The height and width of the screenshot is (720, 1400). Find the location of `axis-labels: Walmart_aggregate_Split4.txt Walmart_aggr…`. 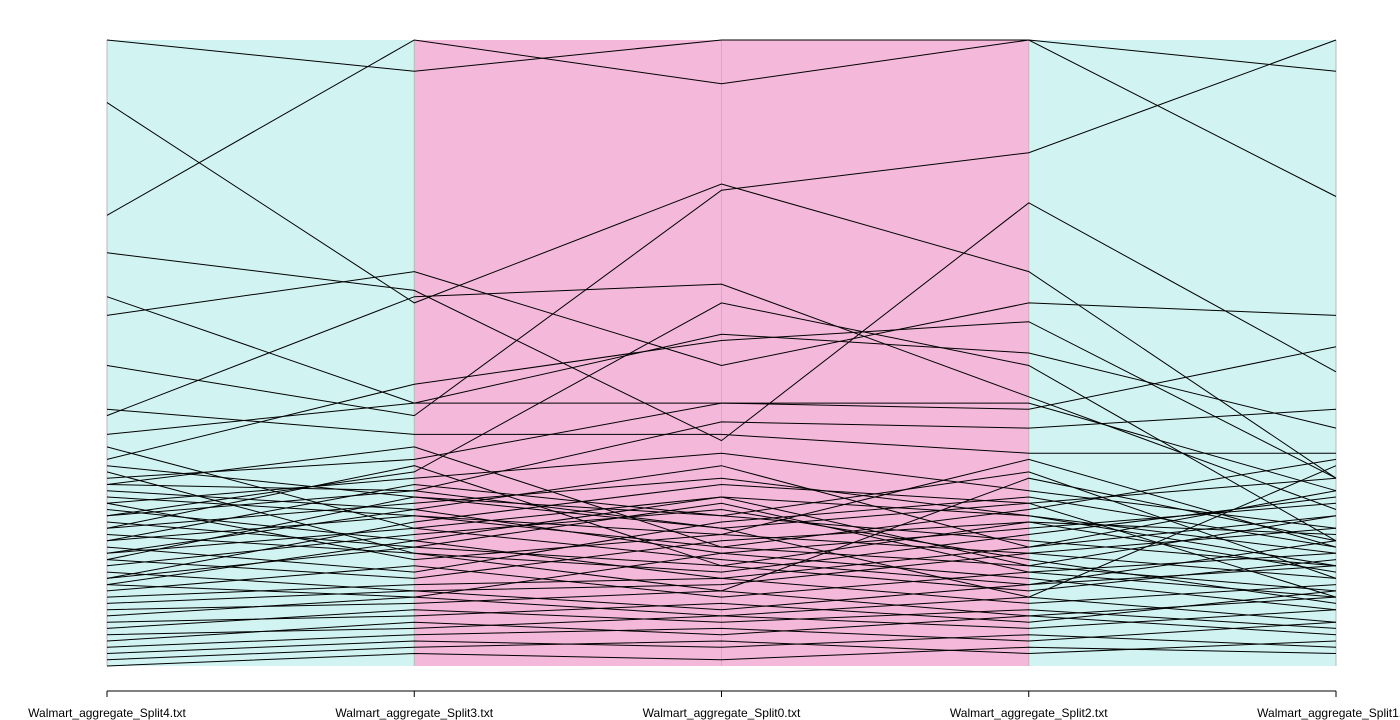

axis-labels: Walmart_aggregate_Split4.txt Walmart_aggr… is located at coordinates (714, 713).